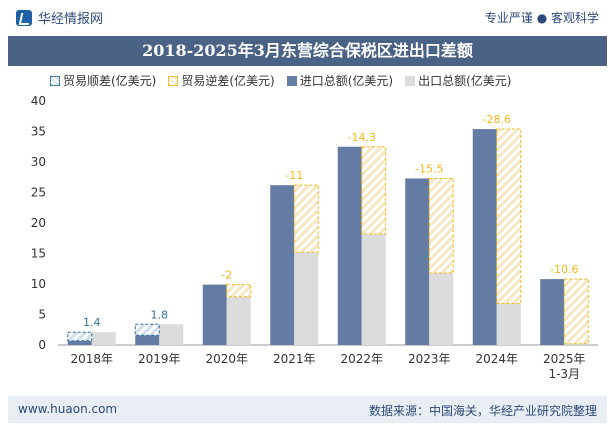 This screenshot has height=427, width=615. I want to click on x-tick-label: 2025年 1-3月, so click(564, 366).